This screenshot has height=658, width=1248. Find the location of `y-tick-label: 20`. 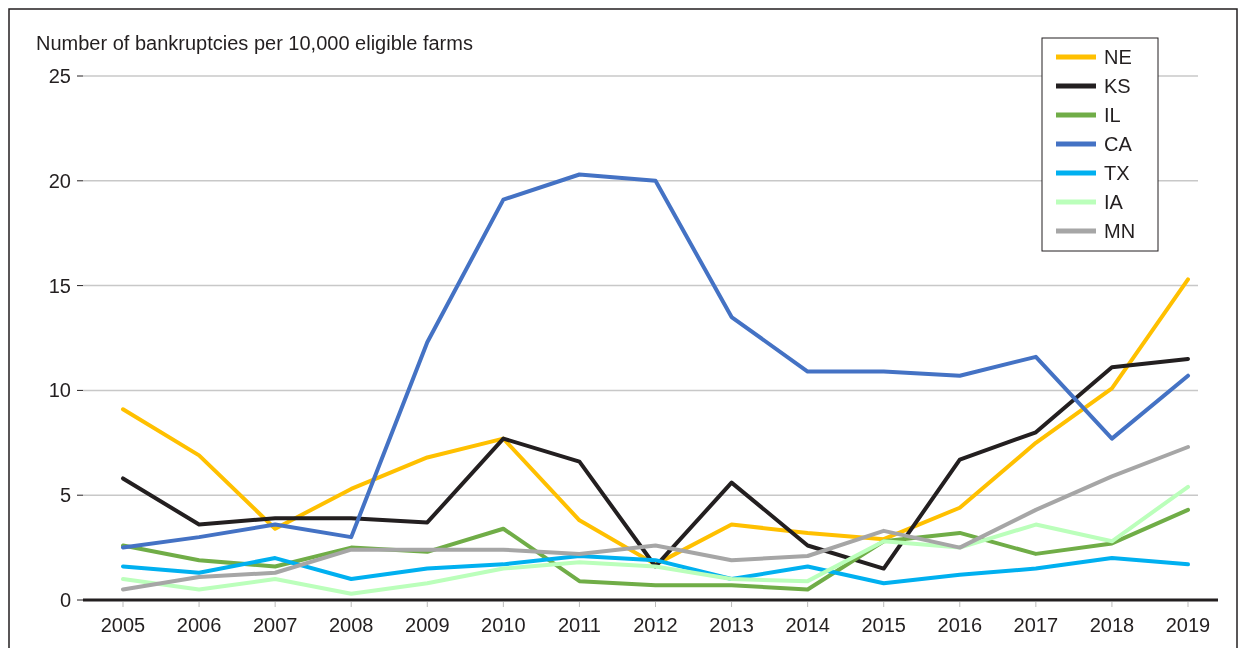

y-tick-label: 20 is located at coordinates (59, 180).